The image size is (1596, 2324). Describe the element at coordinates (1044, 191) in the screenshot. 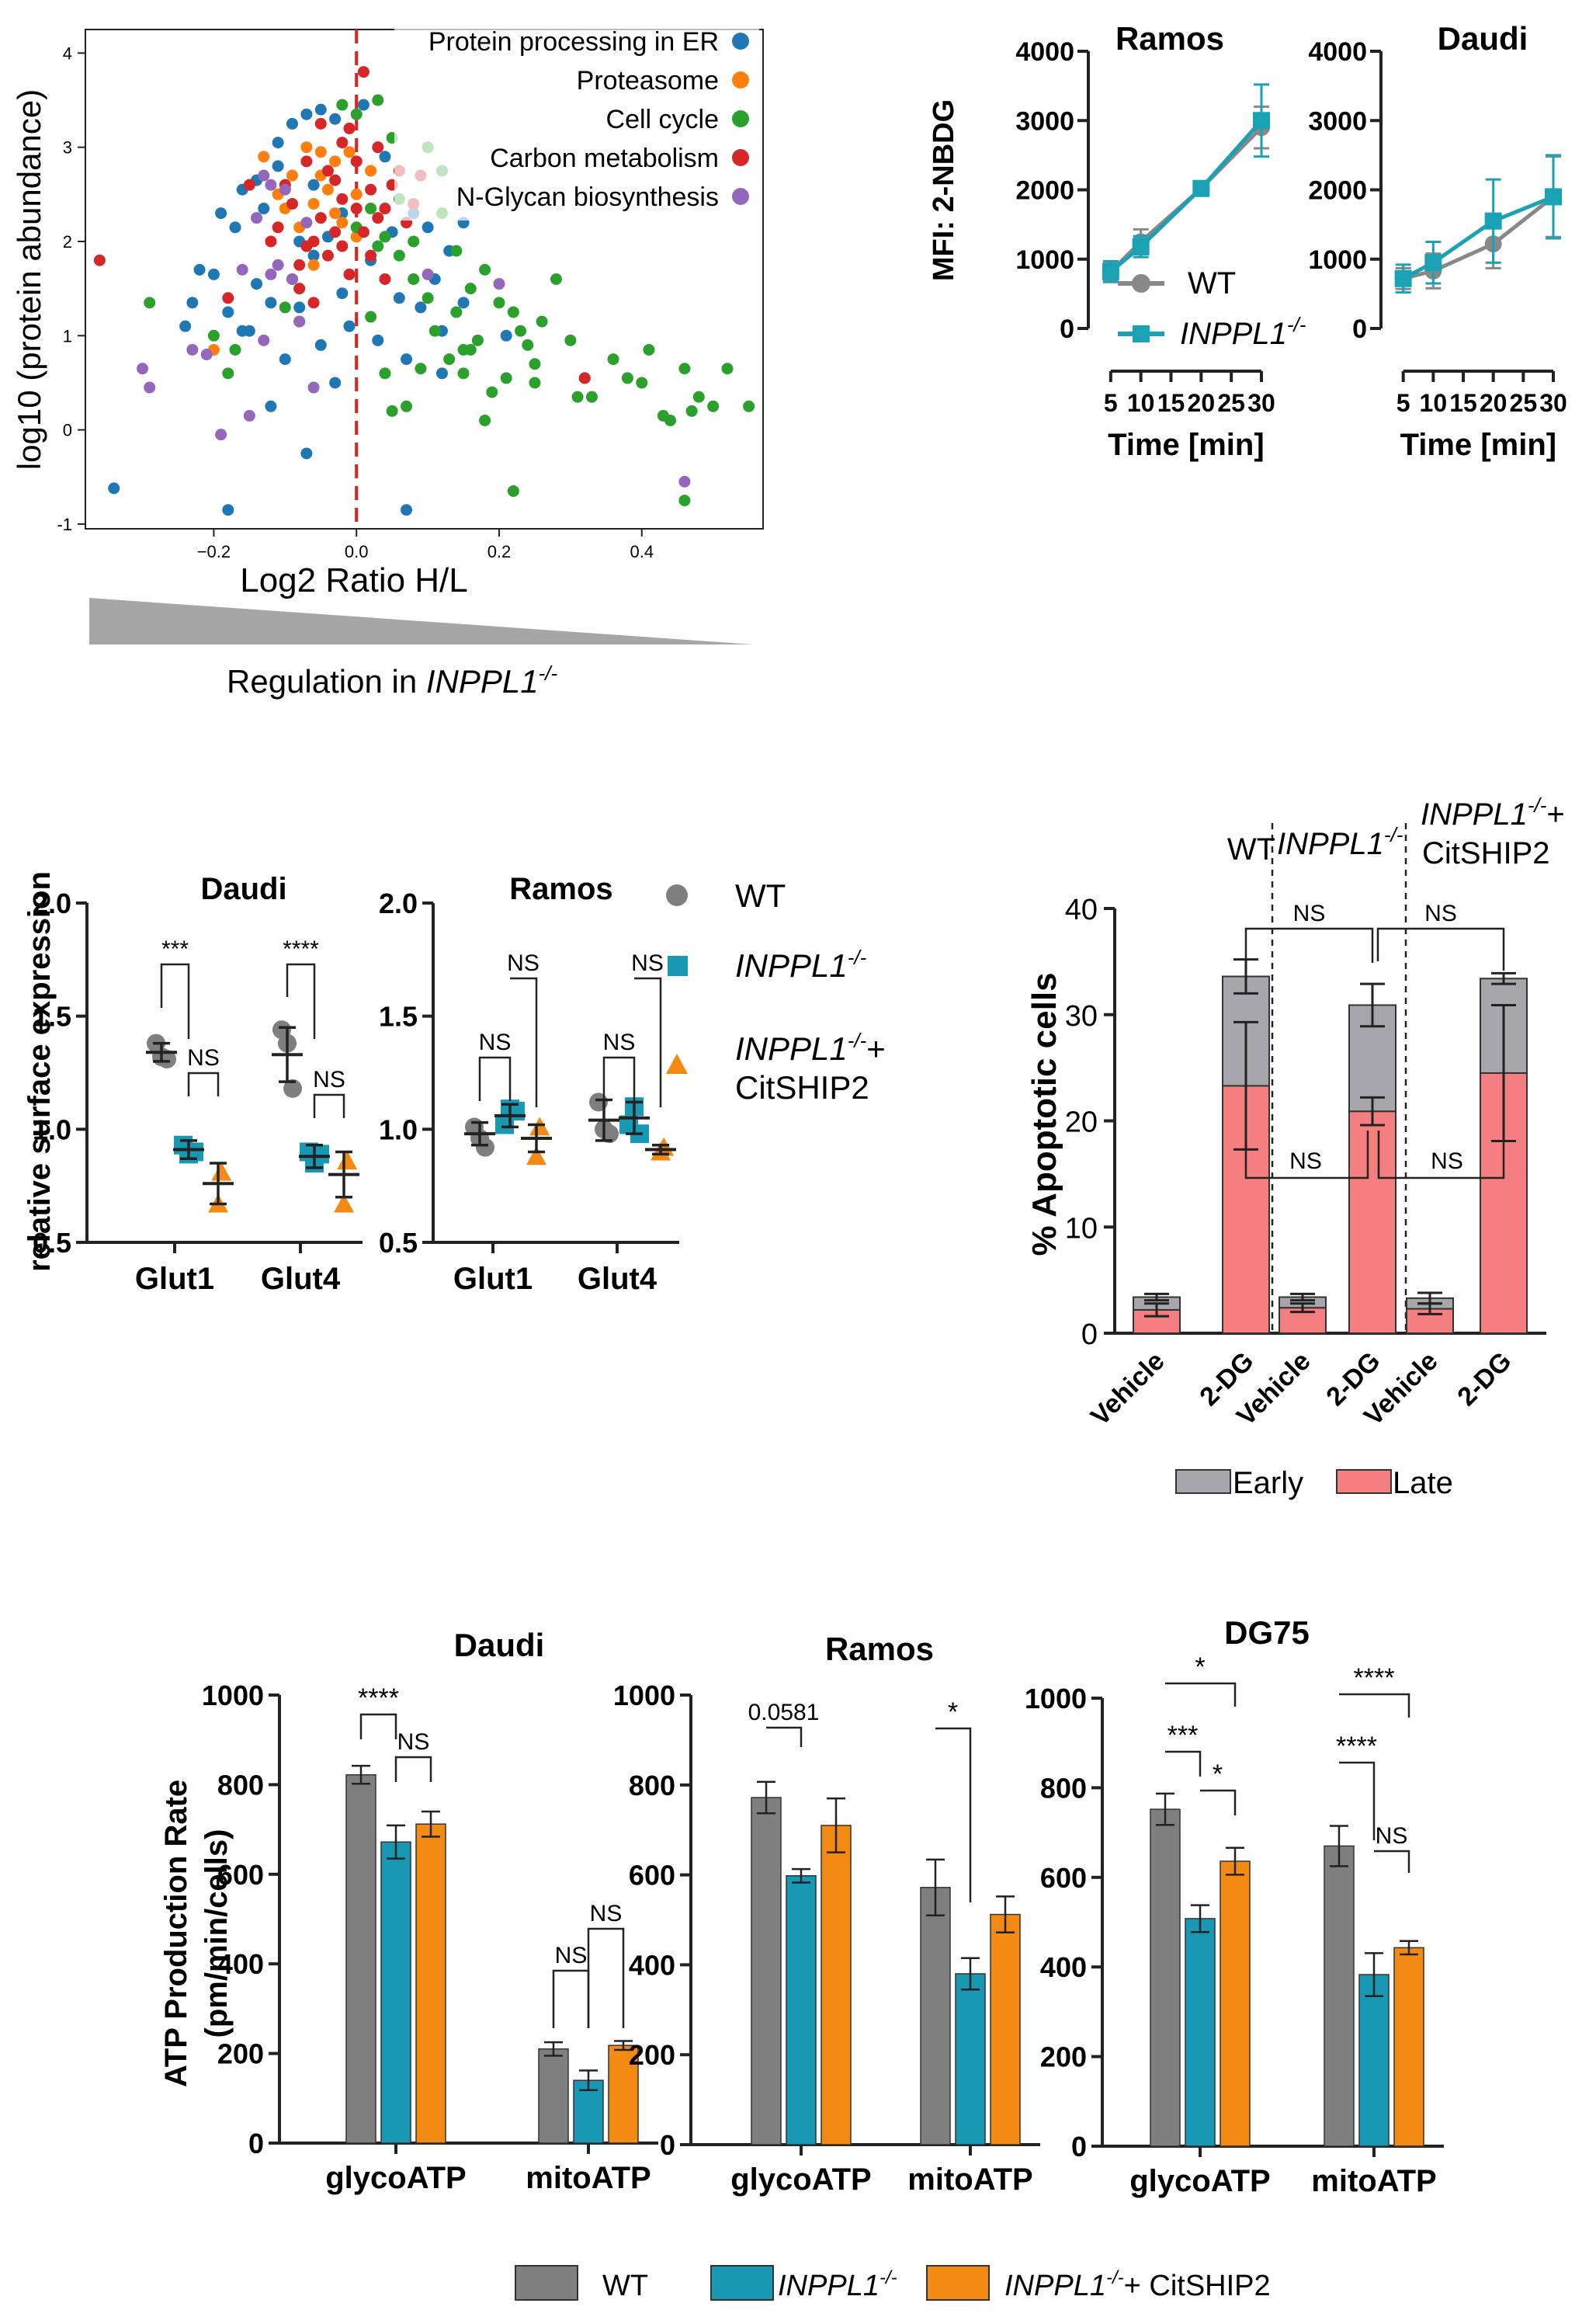

I see `y-tick-label: 2000` at that location.